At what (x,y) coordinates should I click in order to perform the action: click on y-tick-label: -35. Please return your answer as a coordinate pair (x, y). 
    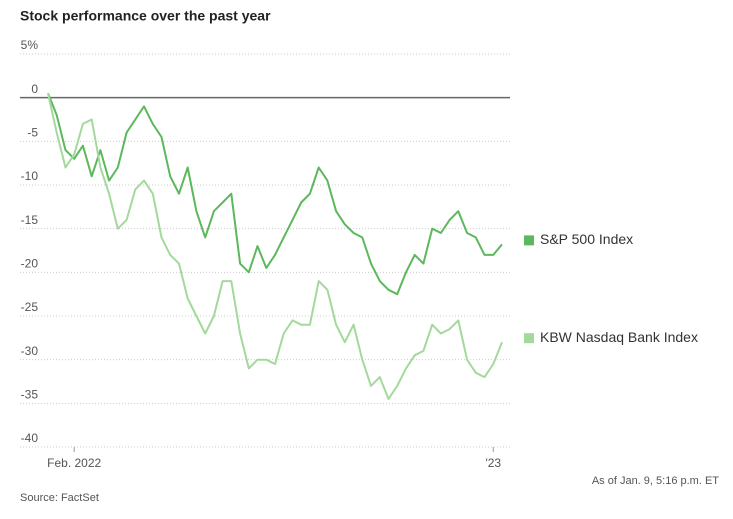
    Looking at the image, I should click on (30, 395).